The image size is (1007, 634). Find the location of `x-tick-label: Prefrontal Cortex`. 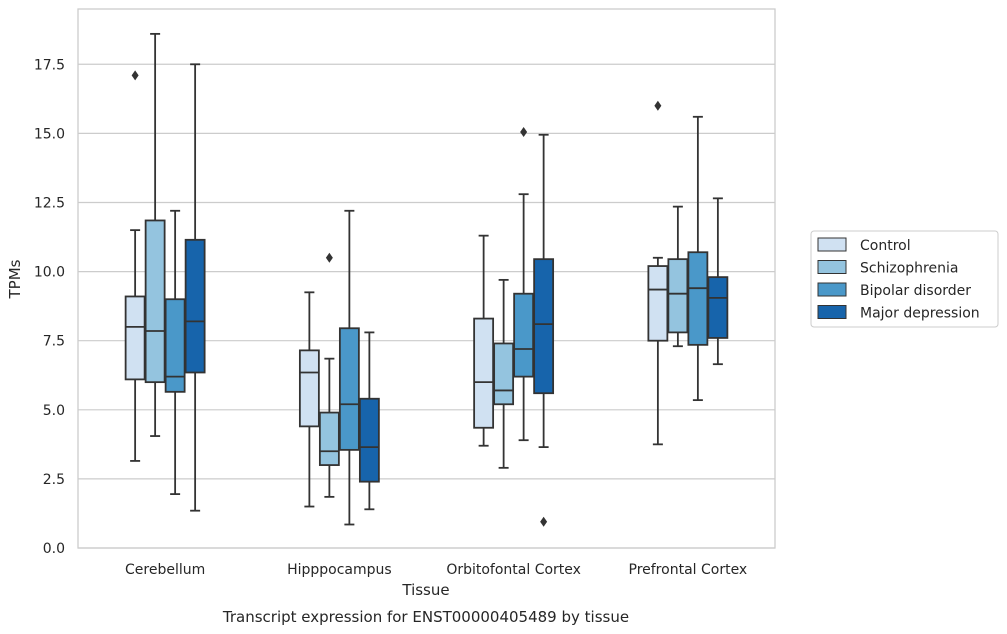

x-tick-label: Prefrontal Cortex is located at coordinates (688, 570).